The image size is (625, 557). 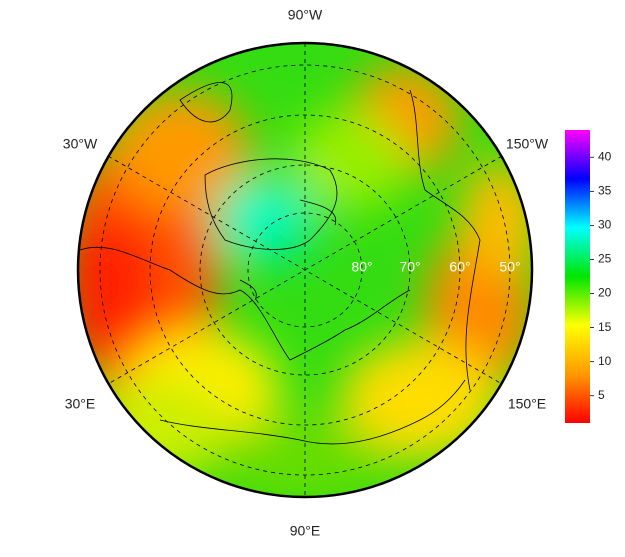 What do you see at coordinates (80, 144) in the screenshot?
I see `lon-label: 30°W` at bounding box center [80, 144].